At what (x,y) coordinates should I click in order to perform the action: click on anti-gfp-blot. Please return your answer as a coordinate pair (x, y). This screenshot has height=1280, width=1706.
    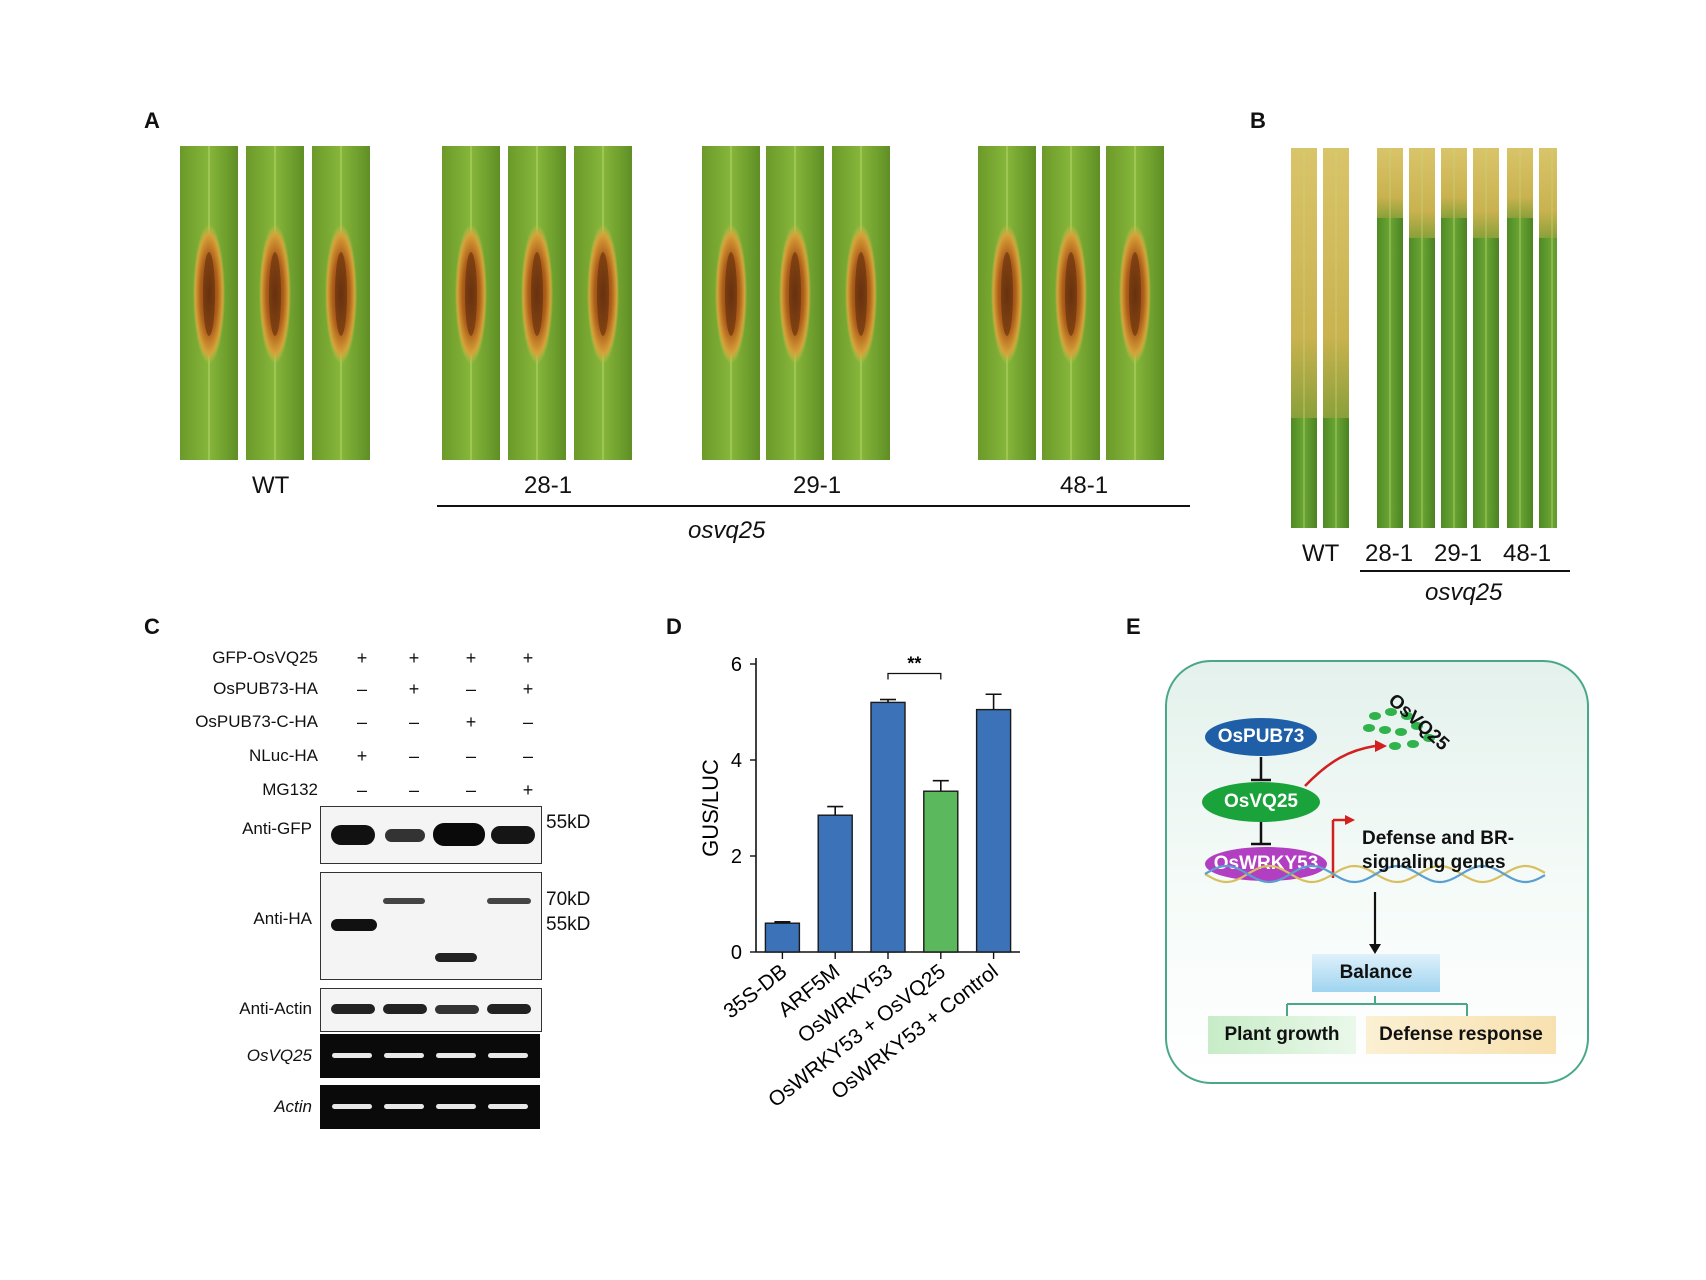
    Looking at the image, I should click on (431, 835).